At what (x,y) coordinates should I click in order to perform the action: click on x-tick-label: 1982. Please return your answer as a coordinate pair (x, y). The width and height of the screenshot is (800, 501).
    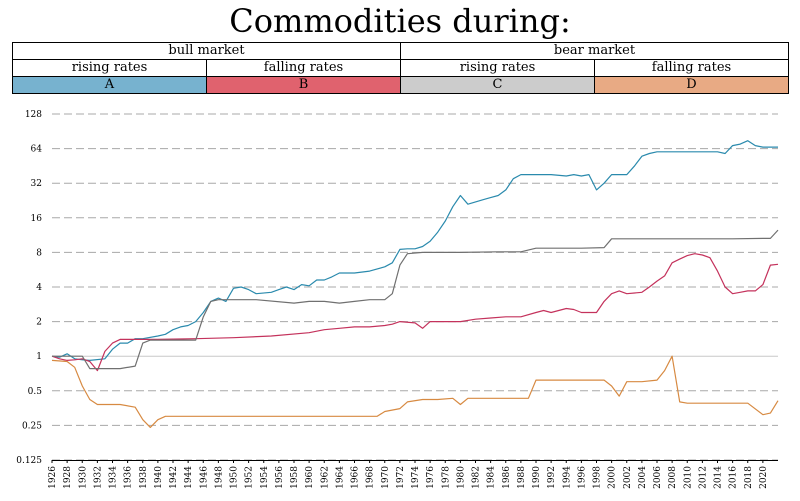
    Looking at the image, I should click on (477, 477).